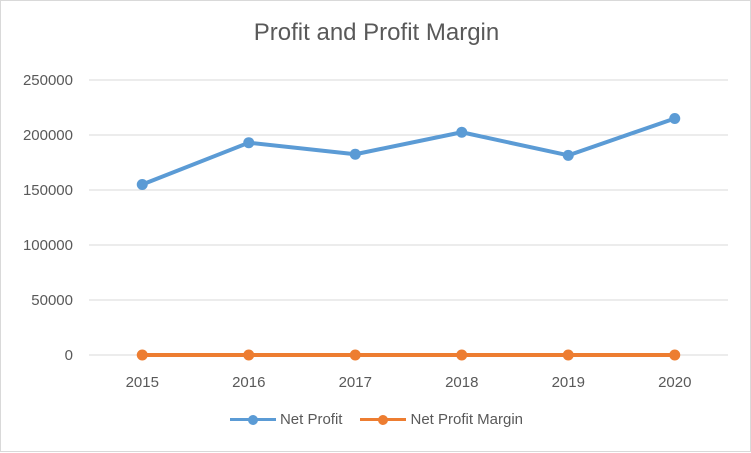 This screenshot has width=751, height=453. I want to click on data-point-net-profit-2017, so click(355, 154).